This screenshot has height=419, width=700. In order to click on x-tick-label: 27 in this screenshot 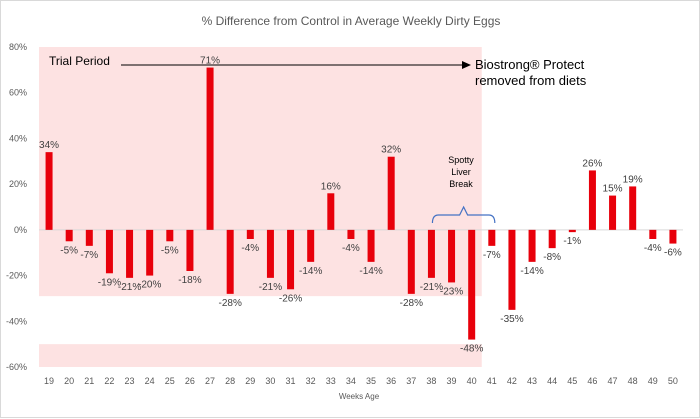, I will do `click(210, 381)`.